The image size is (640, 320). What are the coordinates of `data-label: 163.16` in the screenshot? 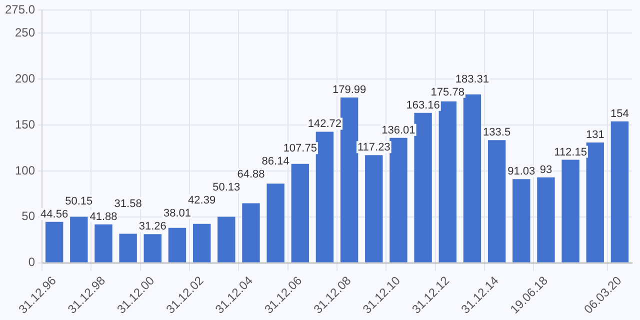 It's located at (423, 105).